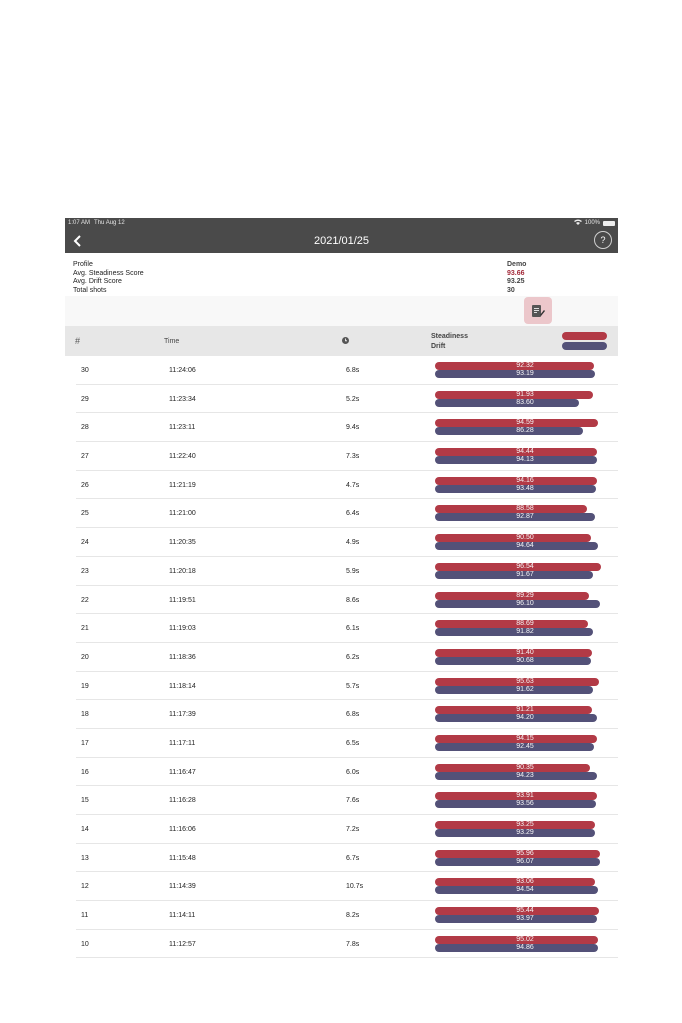 The width and height of the screenshot is (682, 1023). Describe the element at coordinates (525, 710) in the screenshot. I see `steadiness-value: 91.21` at that location.